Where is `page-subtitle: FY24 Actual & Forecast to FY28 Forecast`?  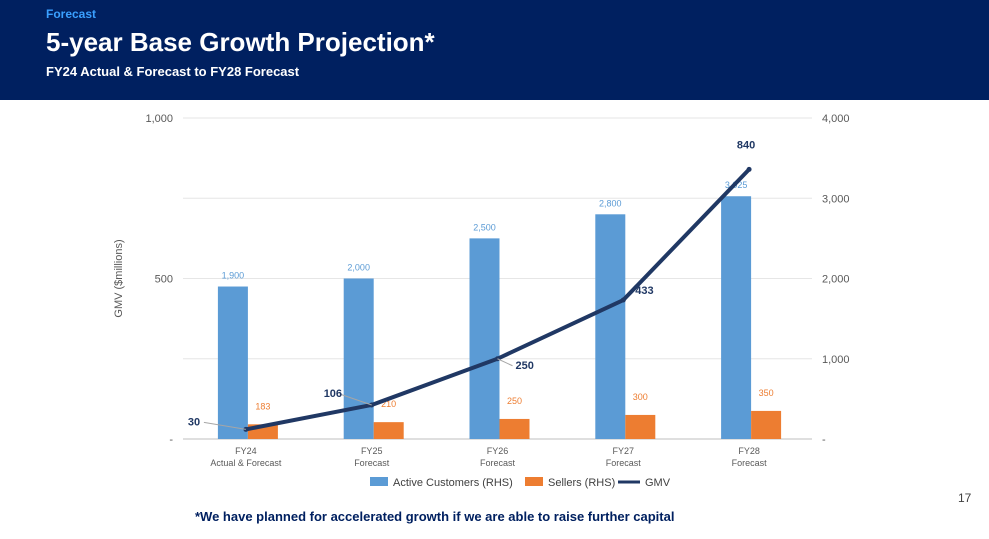 page-subtitle: FY24 Actual & Forecast to FY28 Forecast is located at coordinates (173, 71).